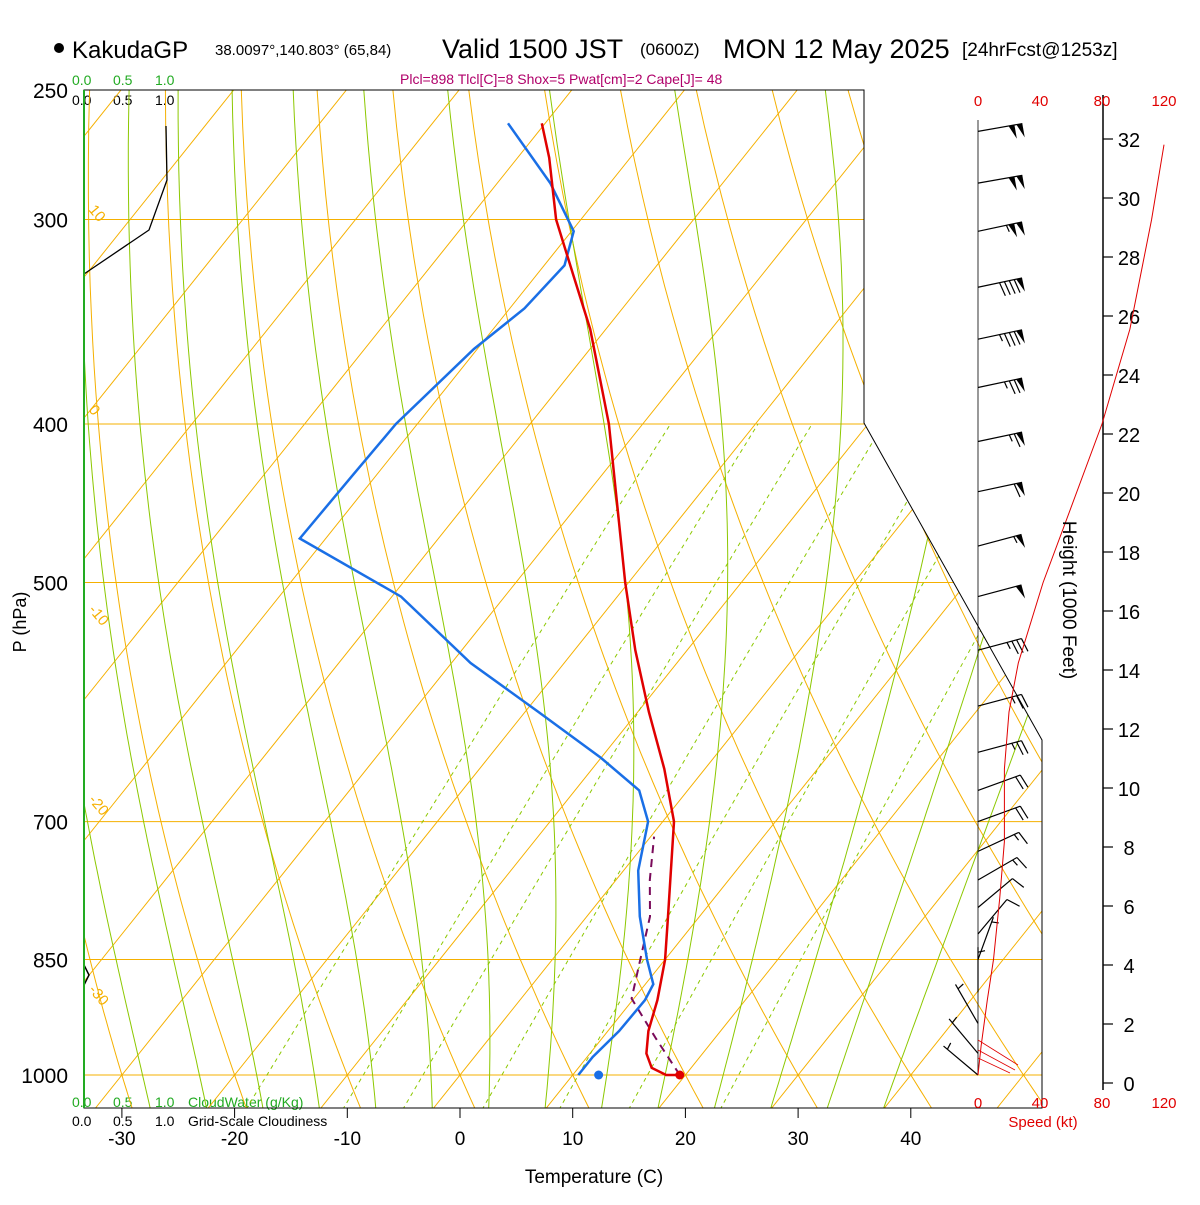 The height and width of the screenshot is (1205, 1200). I want to click on station-name: KakudaGP, so click(130, 50).